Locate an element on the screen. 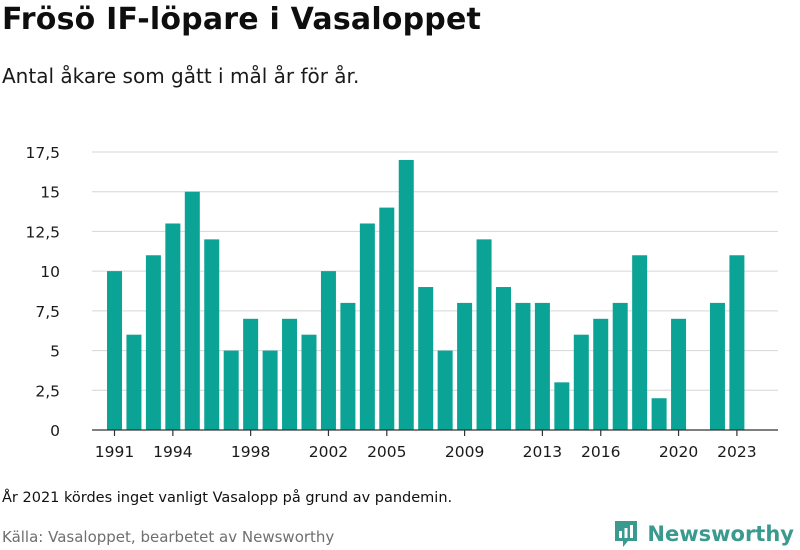 The image size is (800, 550). brand-logo: Newsworthy is located at coordinates (703, 534).